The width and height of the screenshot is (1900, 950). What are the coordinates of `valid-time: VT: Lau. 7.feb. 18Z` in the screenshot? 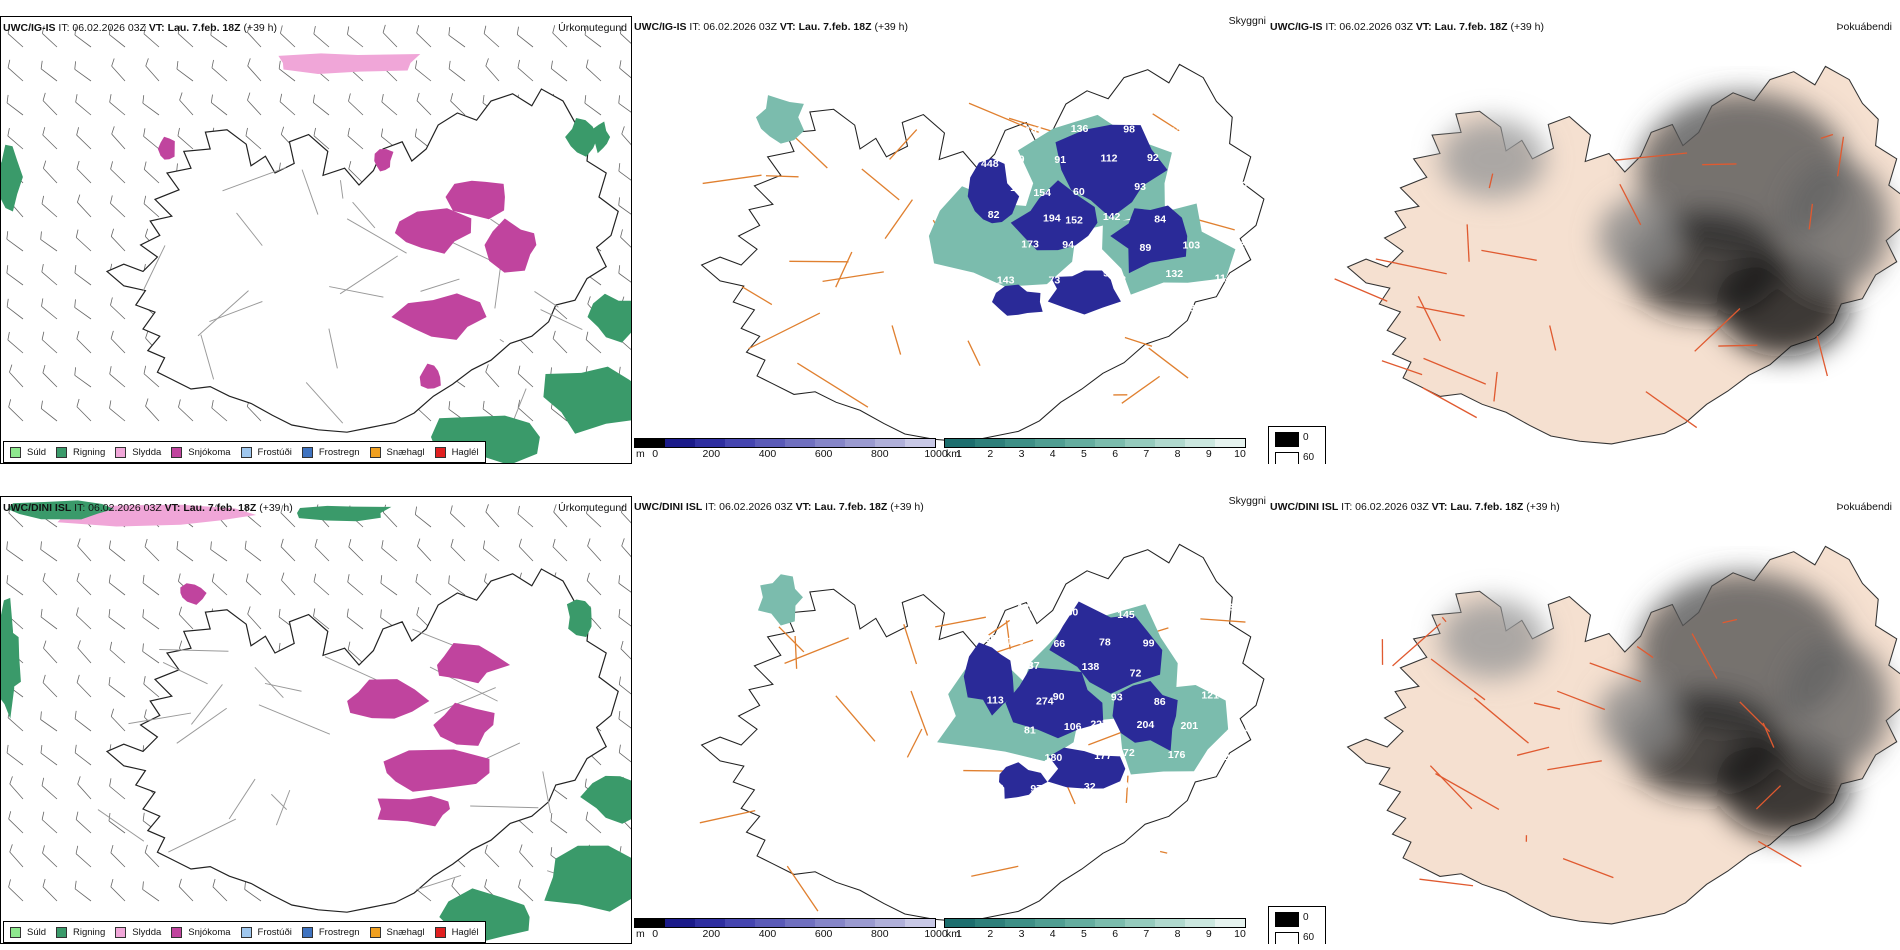 It's located at (841, 507).